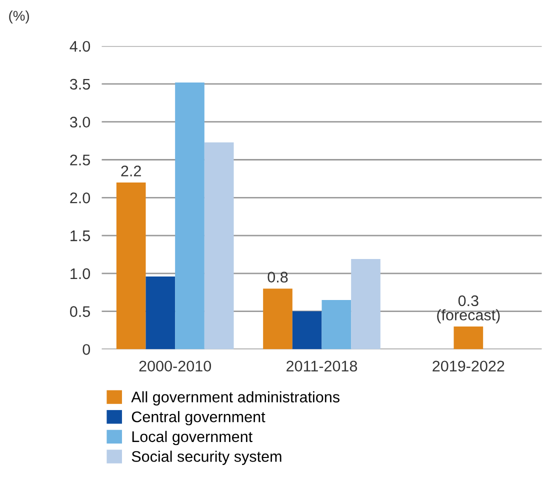 The height and width of the screenshot is (485, 550). What do you see at coordinates (80, 311) in the screenshot?
I see `y-tick-label: 0.5` at bounding box center [80, 311].